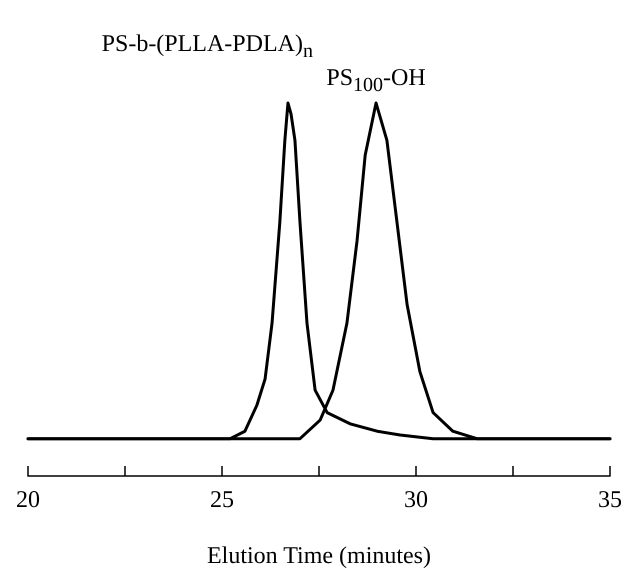 This screenshot has height=573, width=636. Describe the element at coordinates (376, 80) in the screenshot. I see `series-label: PS$_{100}$-OH` at that location.